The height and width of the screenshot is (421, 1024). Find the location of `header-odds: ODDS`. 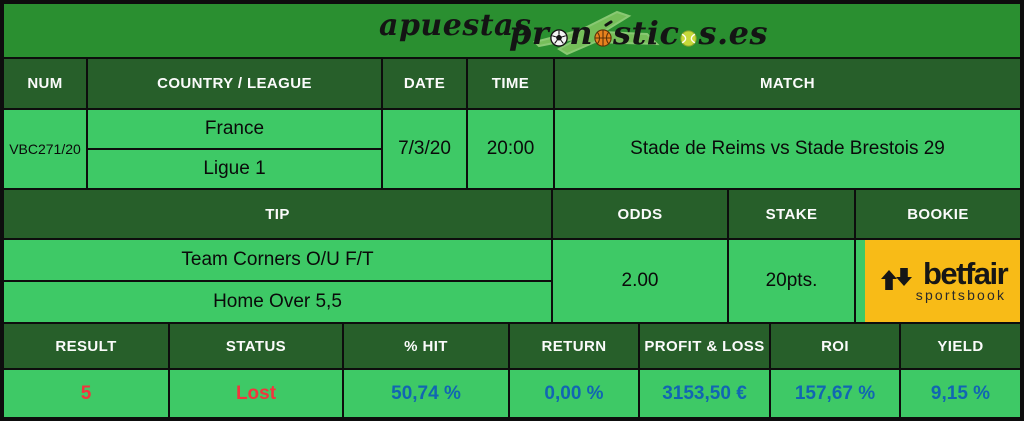

header-odds: ODDS is located at coordinates (640, 214).